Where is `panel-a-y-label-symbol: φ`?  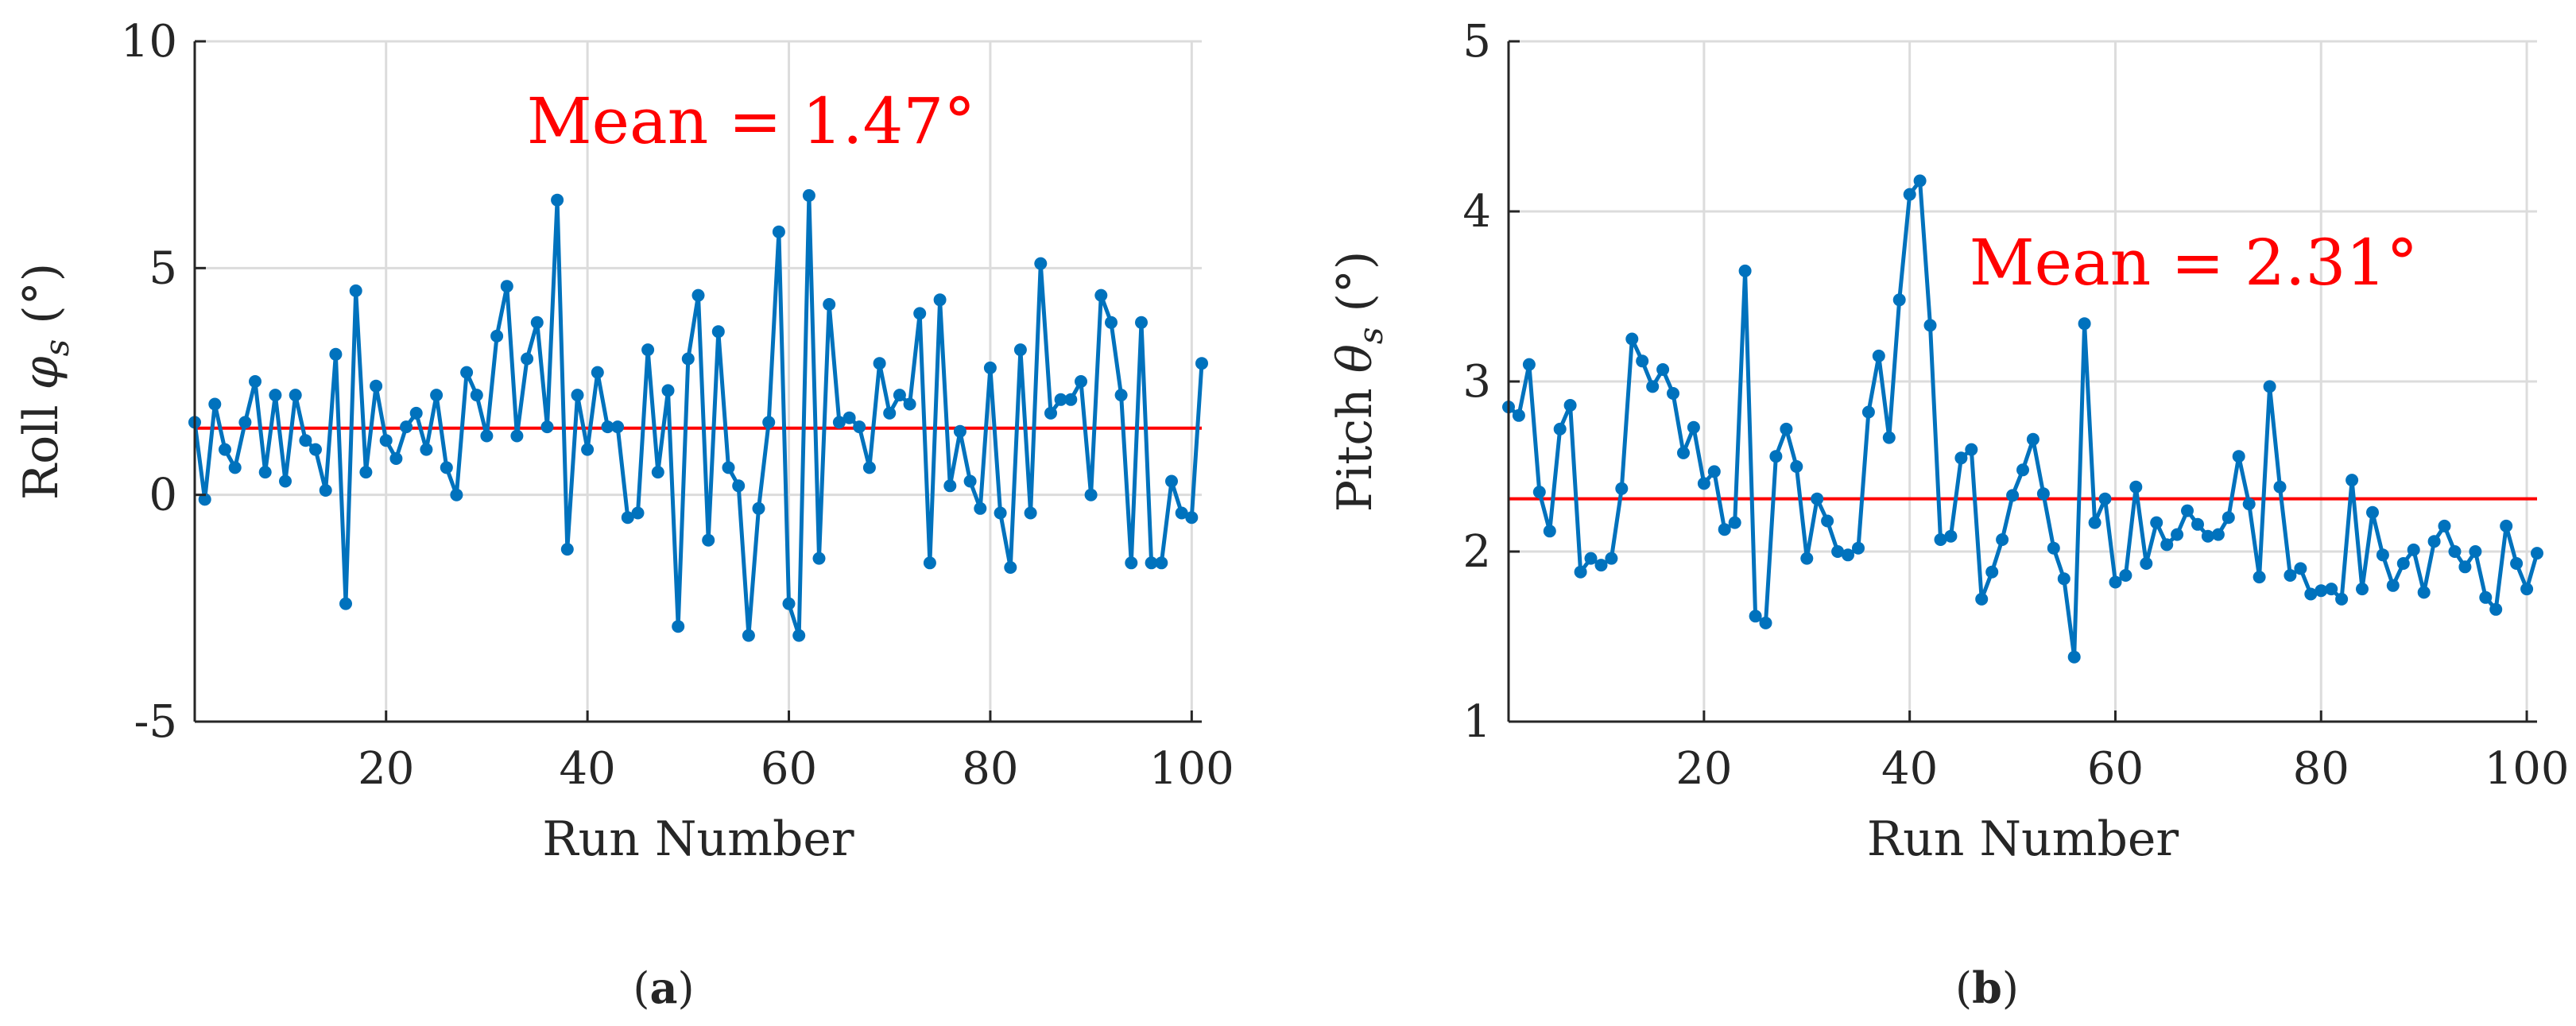
panel-a-y-label-symbol: φ is located at coordinates (41, 372).